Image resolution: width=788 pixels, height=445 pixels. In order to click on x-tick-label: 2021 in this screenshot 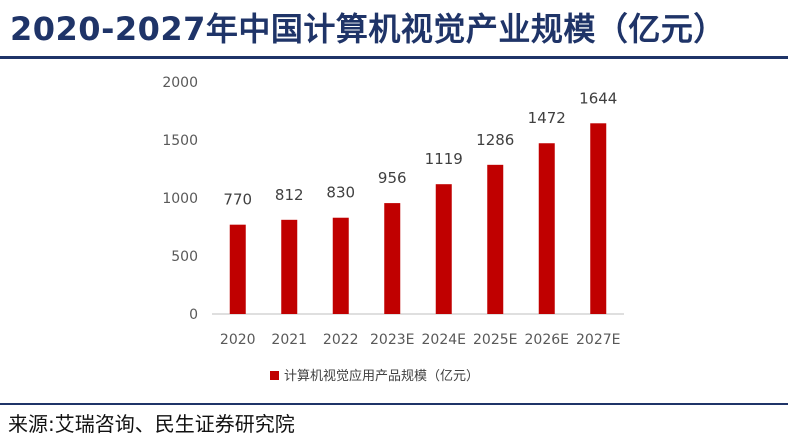, I will do `click(289, 340)`.